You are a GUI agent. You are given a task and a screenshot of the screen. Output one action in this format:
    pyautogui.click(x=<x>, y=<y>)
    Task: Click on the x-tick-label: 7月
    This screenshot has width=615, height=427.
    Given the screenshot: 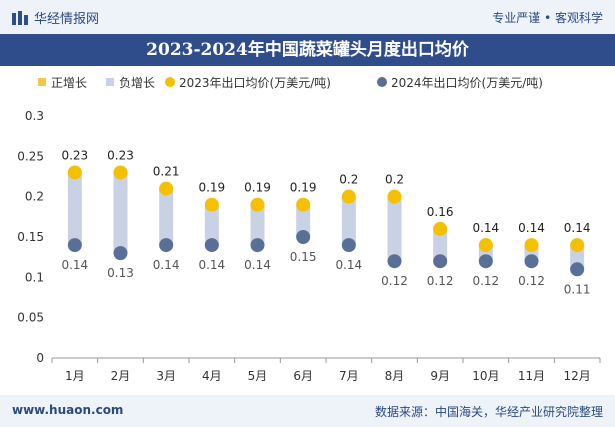 What is the action you would take?
    pyautogui.click(x=349, y=376)
    